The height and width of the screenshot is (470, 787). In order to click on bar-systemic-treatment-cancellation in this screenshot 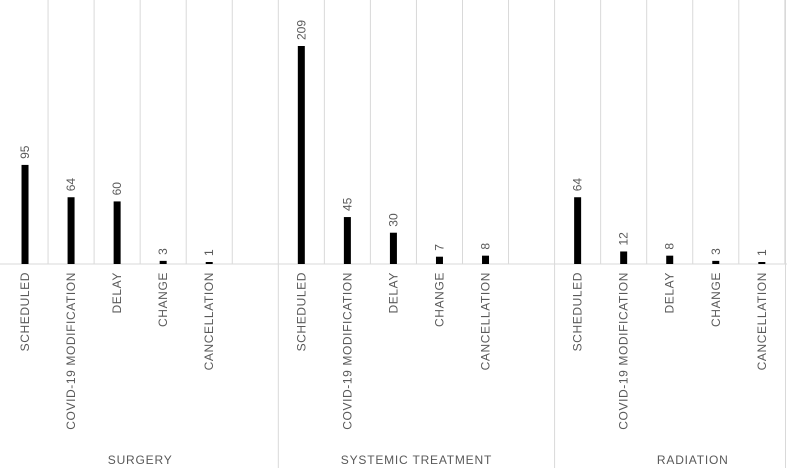, I will do `click(486, 259)`.